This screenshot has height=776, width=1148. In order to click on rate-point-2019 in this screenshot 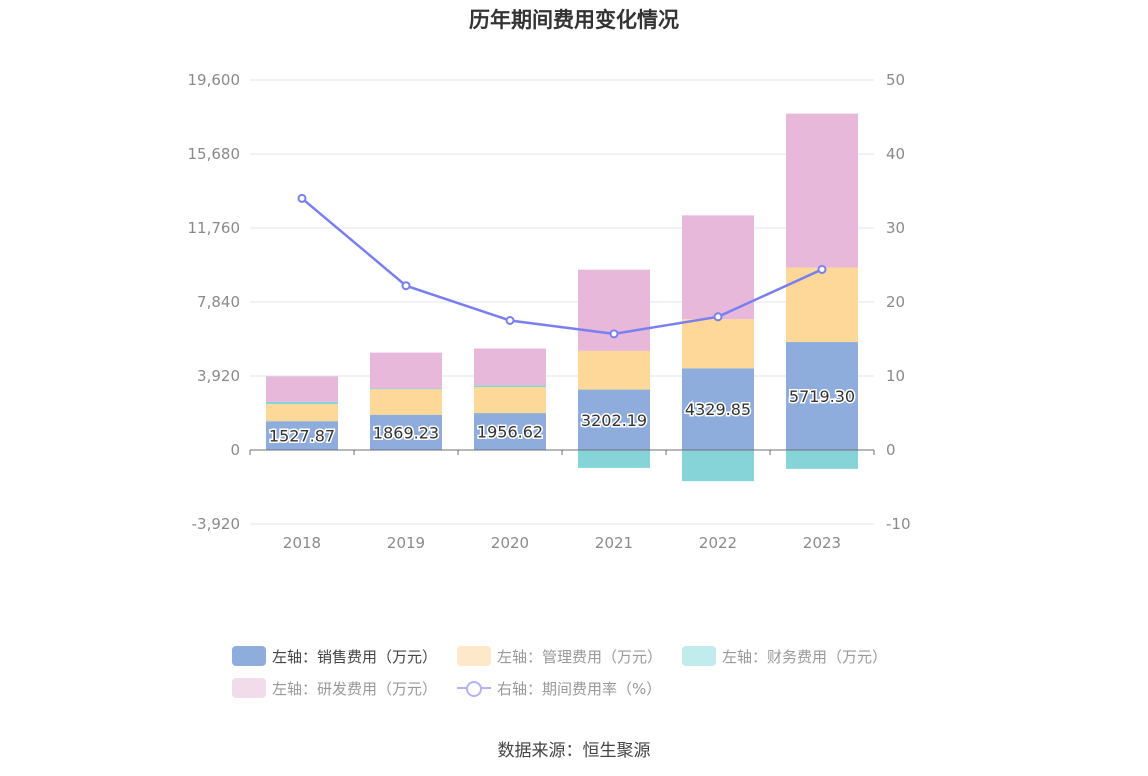, I will do `click(406, 286)`.